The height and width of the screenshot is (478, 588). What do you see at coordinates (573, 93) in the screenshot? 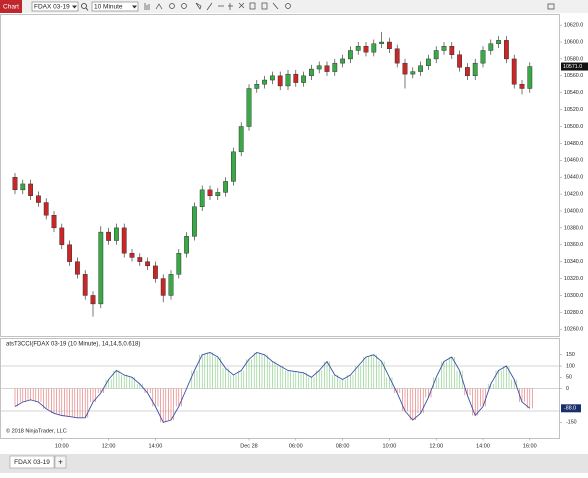
I see `y-tick-label: 10540.0` at bounding box center [573, 93].